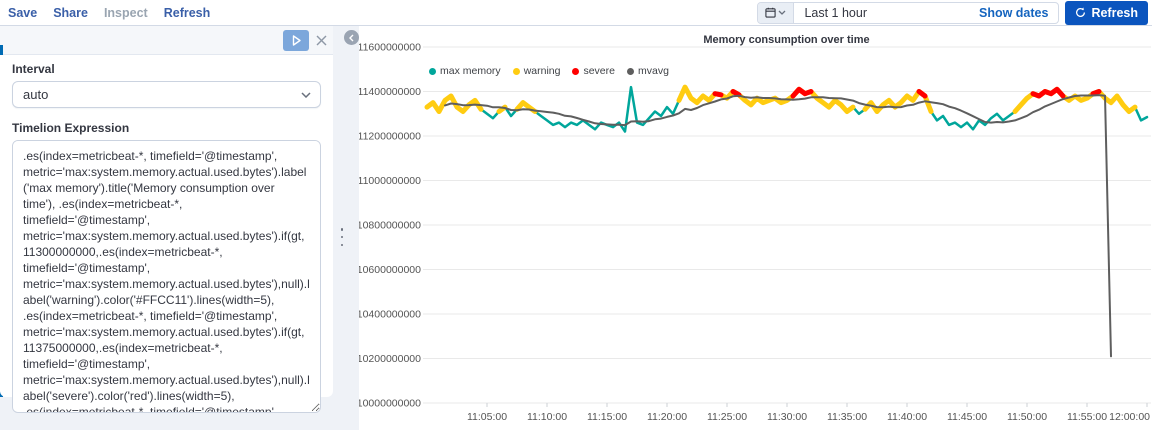 This screenshot has width=1152, height=430. What do you see at coordinates (1080, 12) in the screenshot?
I see `refresh-icon` at bounding box center [1080, 12].